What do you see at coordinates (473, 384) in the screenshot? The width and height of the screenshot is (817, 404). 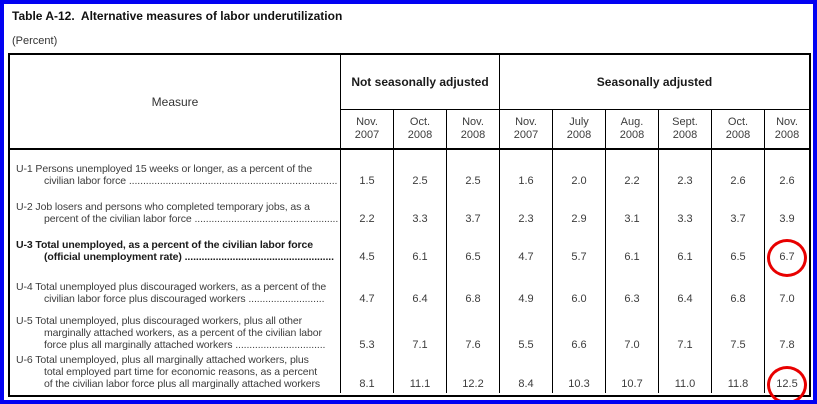 I see `cell-value: 12.2` at bounding box center [473, 384].